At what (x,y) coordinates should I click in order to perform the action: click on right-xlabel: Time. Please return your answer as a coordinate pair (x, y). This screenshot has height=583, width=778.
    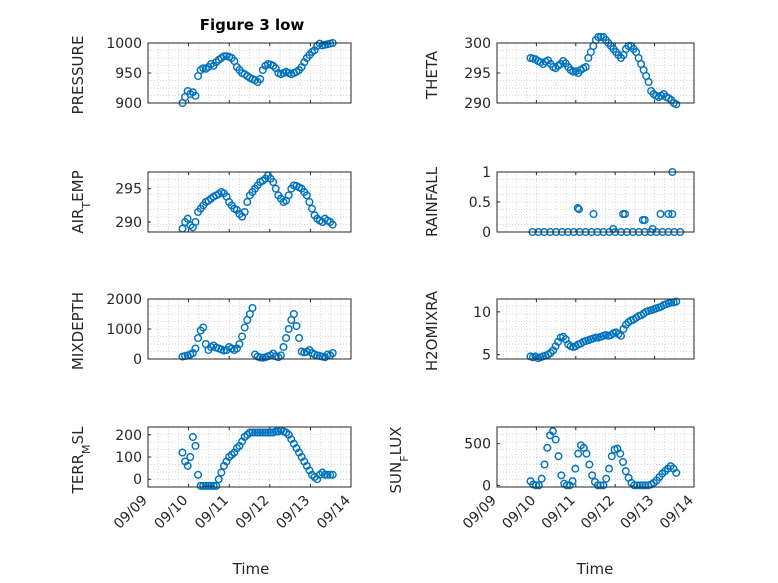
    Looking at the image, I should click on (595, 569).